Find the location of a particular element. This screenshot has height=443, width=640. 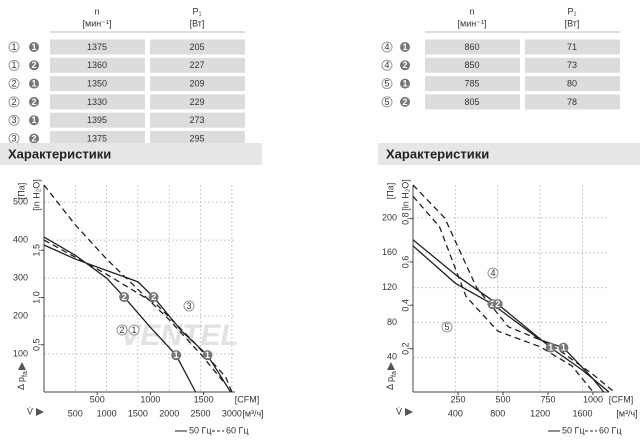

callout-label: 4 is located at coordinates (492, 273).